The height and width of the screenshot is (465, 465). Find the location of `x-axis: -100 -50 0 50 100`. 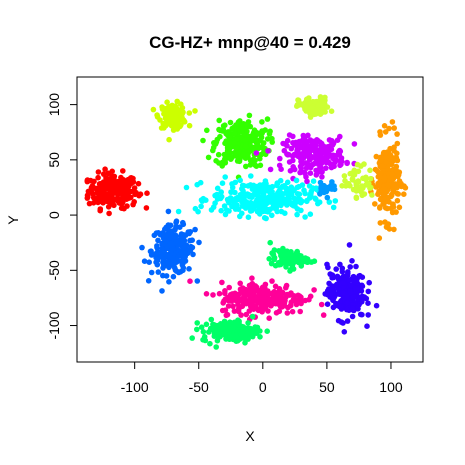

x-axis: -100 -50 0 50 100 is located at coordinates (262, 378).